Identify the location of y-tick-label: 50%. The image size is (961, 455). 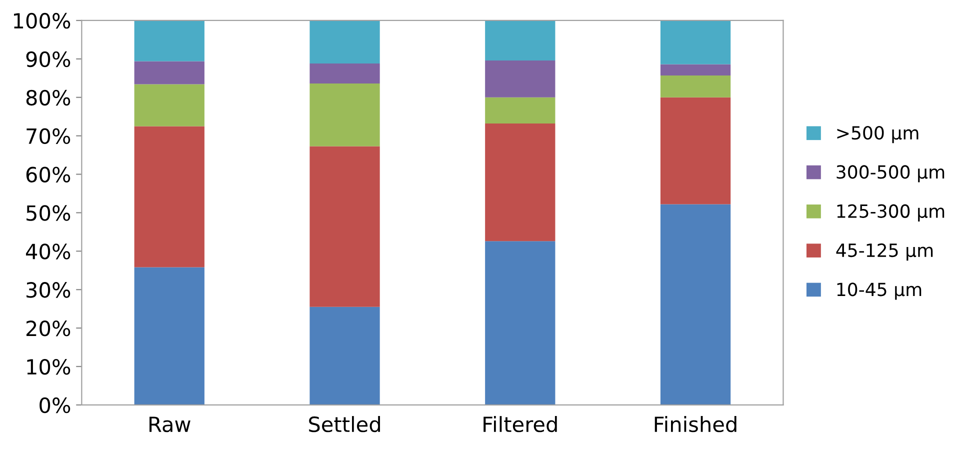
(48, 213).